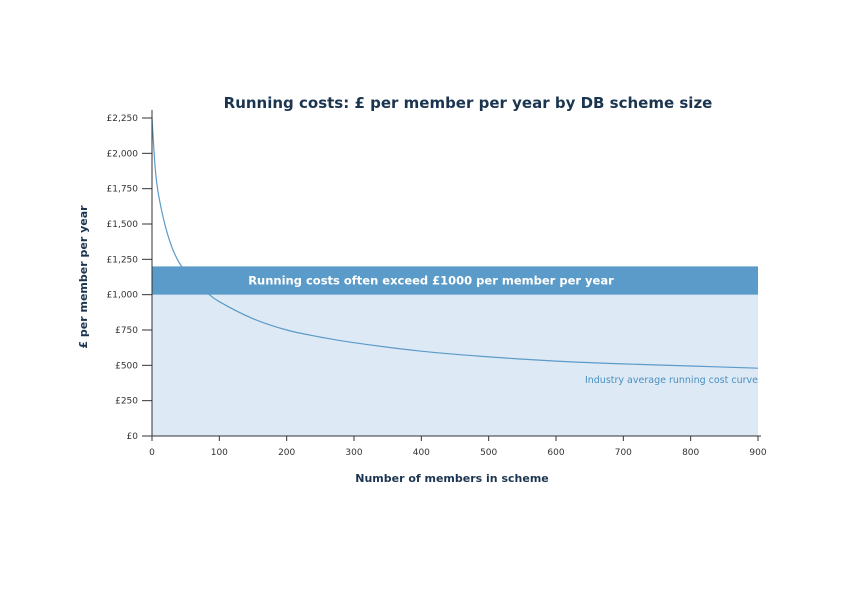  I want to click on y-tick-label: £1,750, so click(123, 190).